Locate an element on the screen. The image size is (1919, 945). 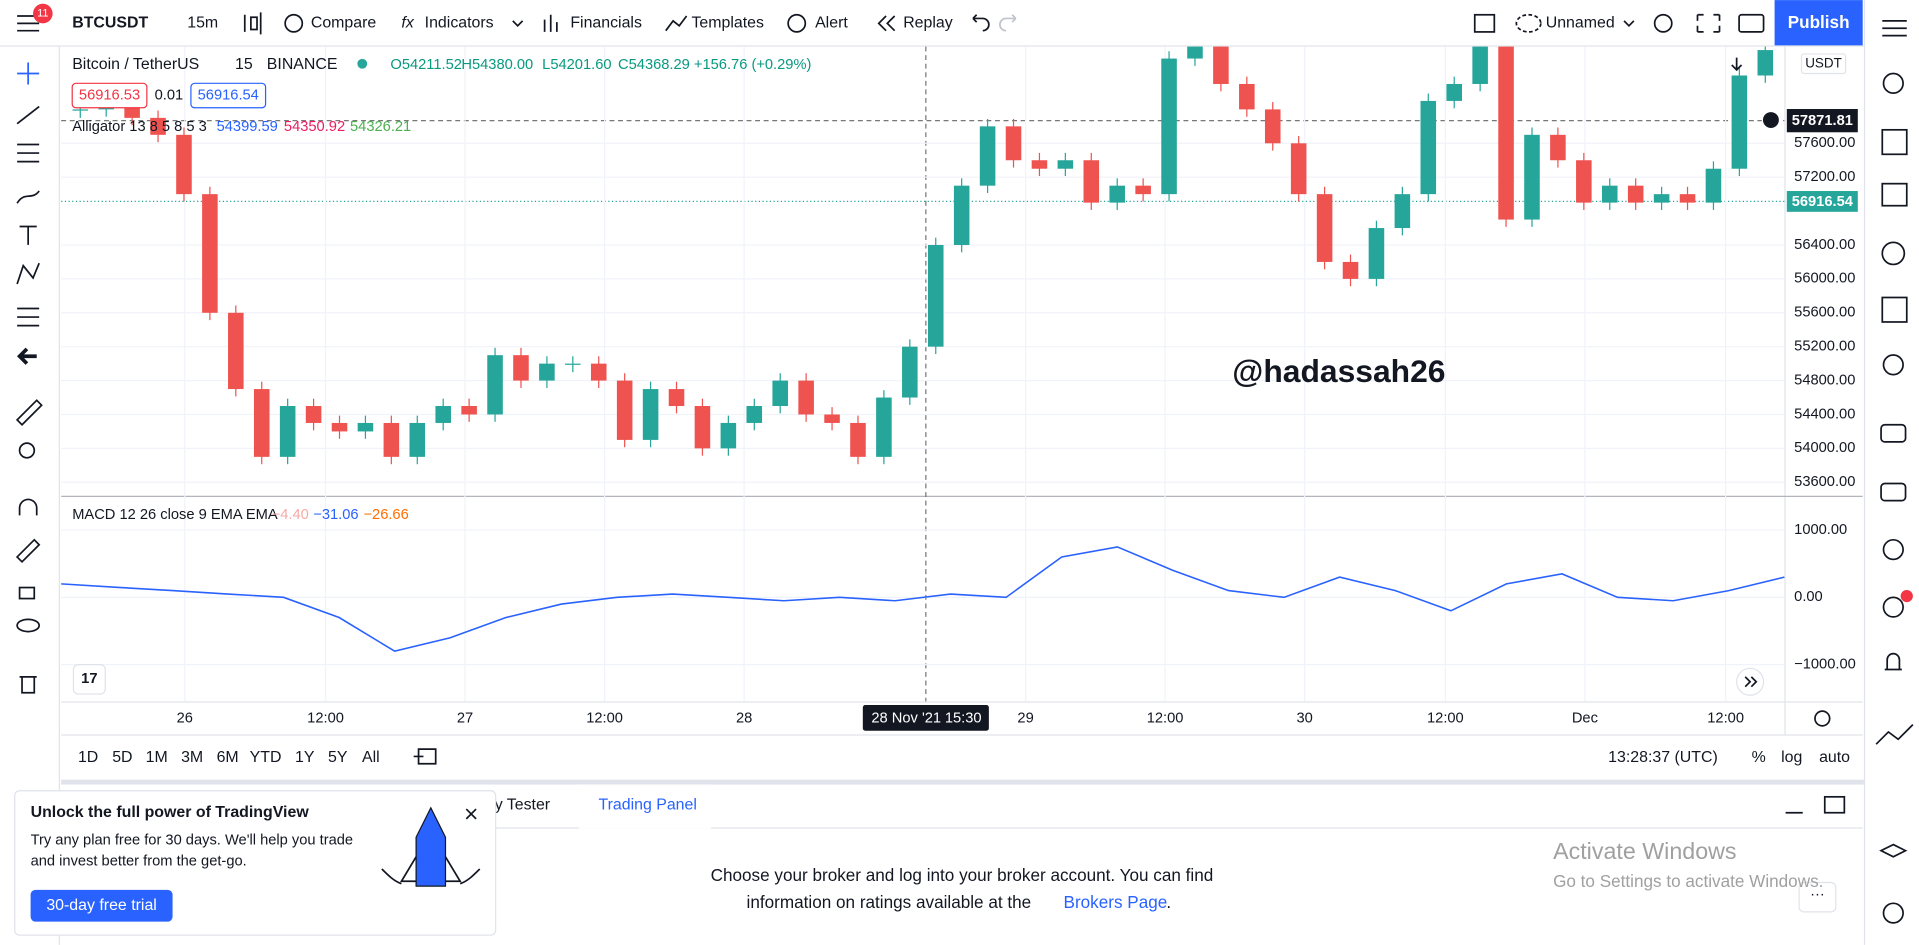
financials: Financials is located at coordinates (606, 23).